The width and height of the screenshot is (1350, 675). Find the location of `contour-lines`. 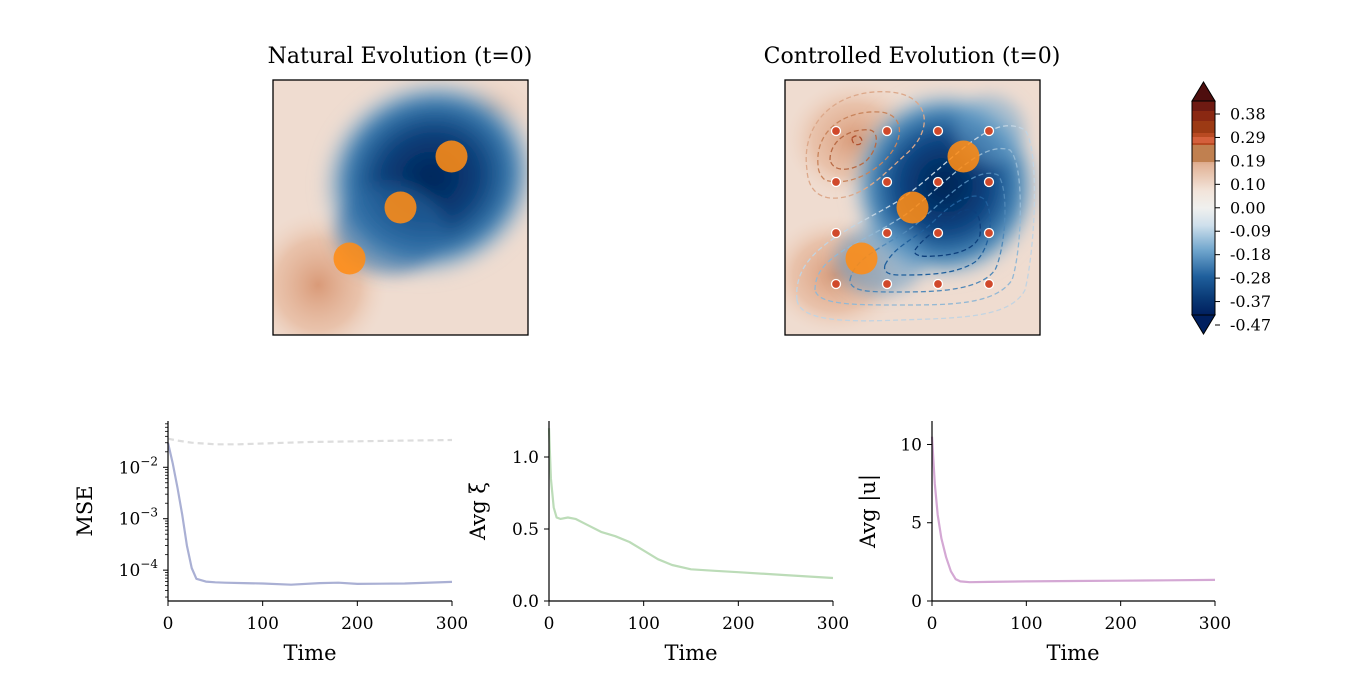

contour-lines is located at coordinates (916, 206).